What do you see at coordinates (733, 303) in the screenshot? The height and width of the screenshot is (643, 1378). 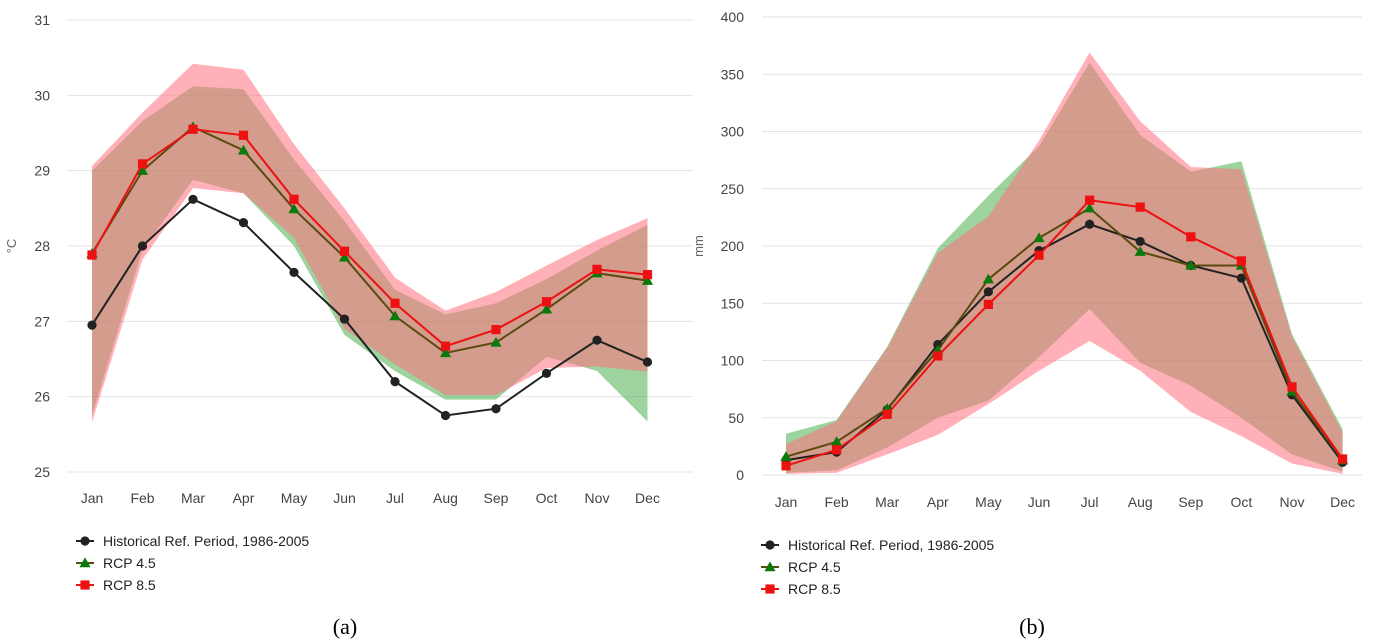 I see `y-tick-label: 150` at bounding box center [733, 303].